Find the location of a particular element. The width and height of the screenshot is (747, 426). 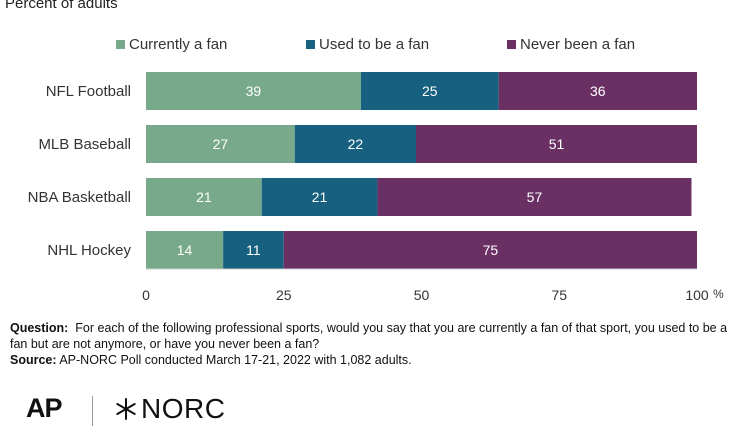

data-label-mlb-baseball-never-been-a-fan: 51 is located at coordinates (557, 144).